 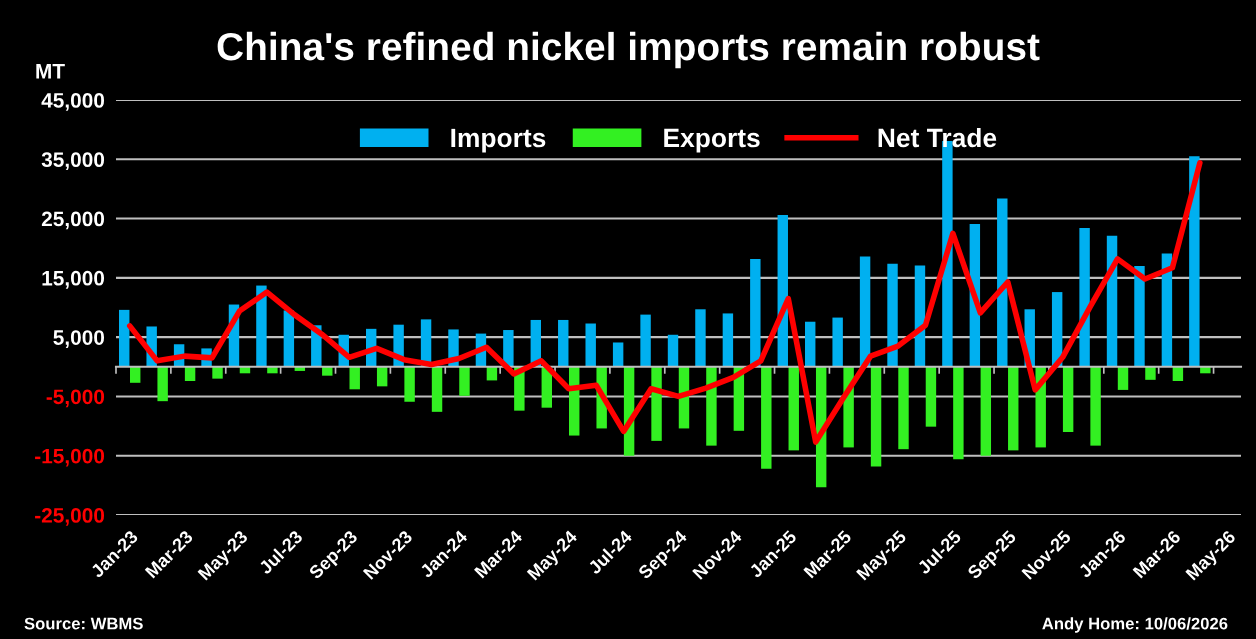 I want to click on y-tick-label: -15,000, so click(x=70, y=457).